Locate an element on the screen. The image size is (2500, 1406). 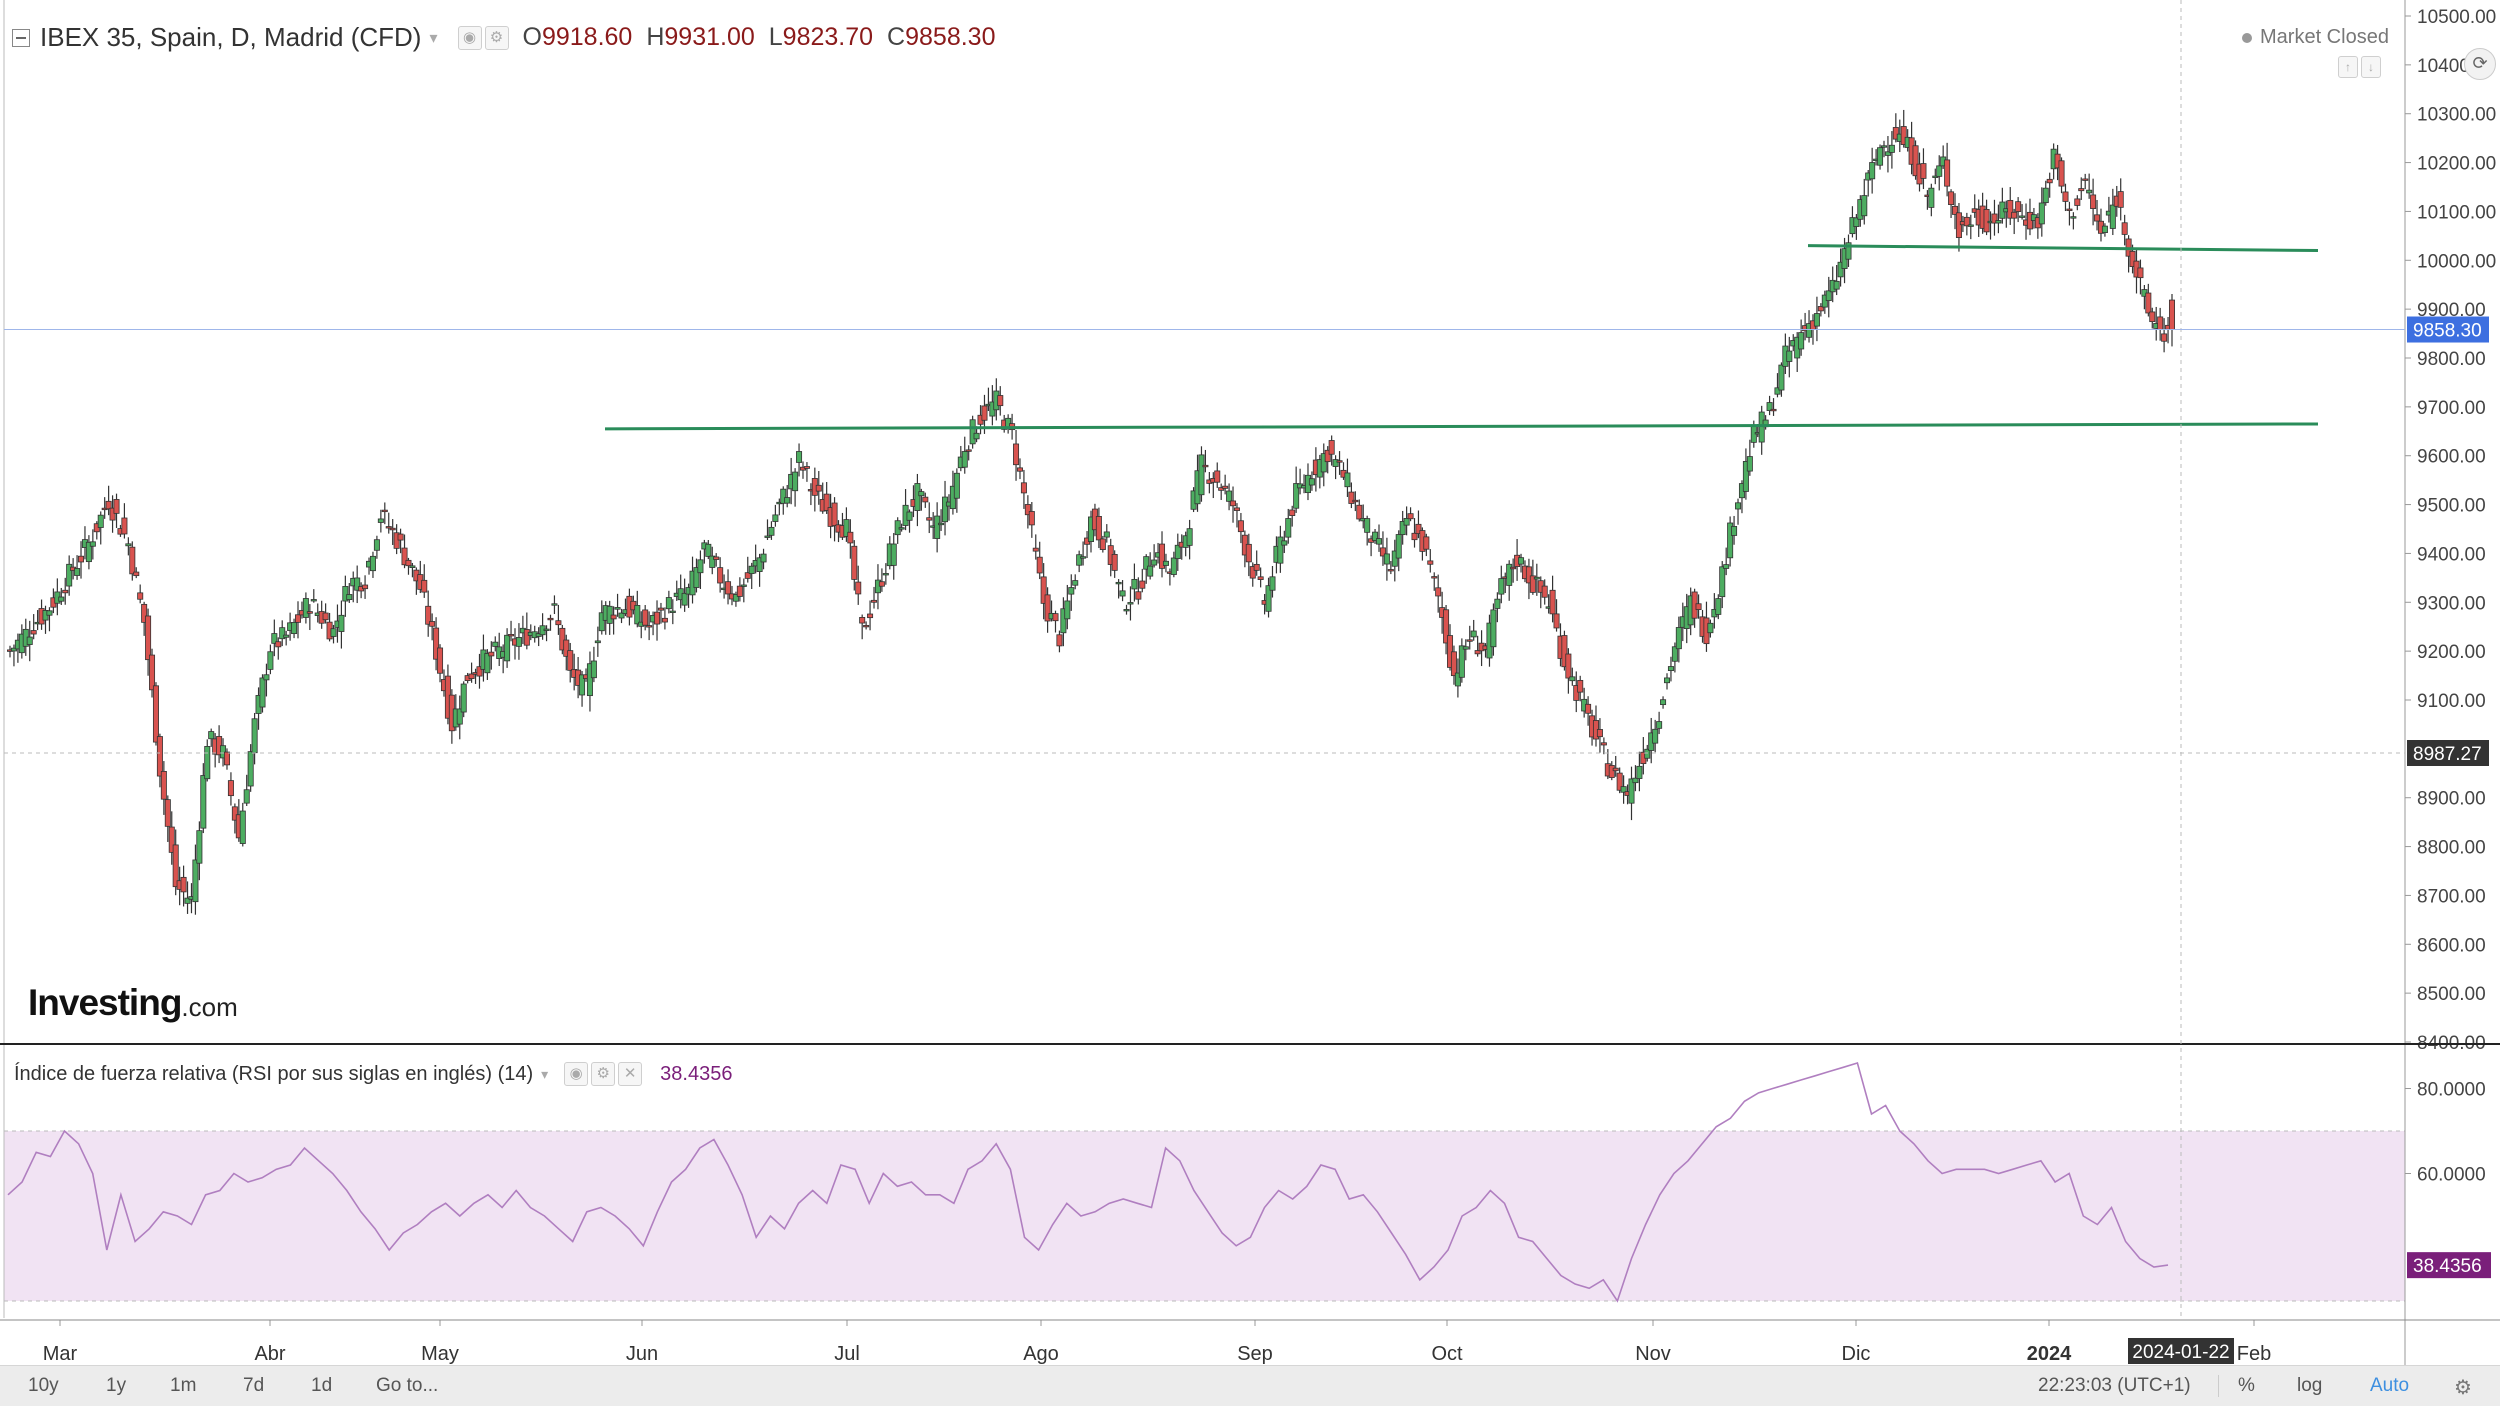
collapse-icon is located at coordinates (21, 37).